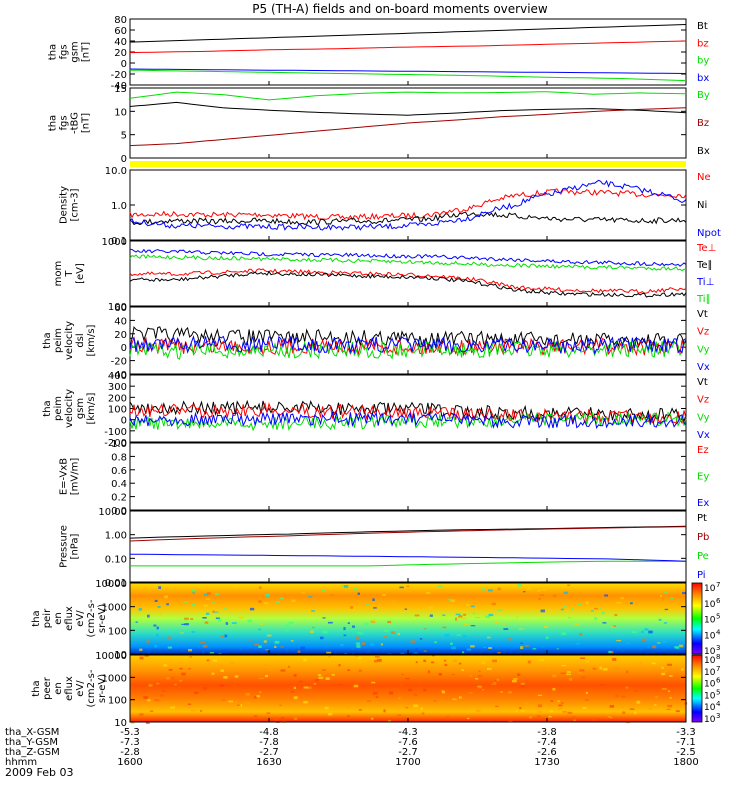  What do you see at coordinates (703, 417) in the screenshot?
I see `legend-entry: Vy` at bounding box center [703, 417].